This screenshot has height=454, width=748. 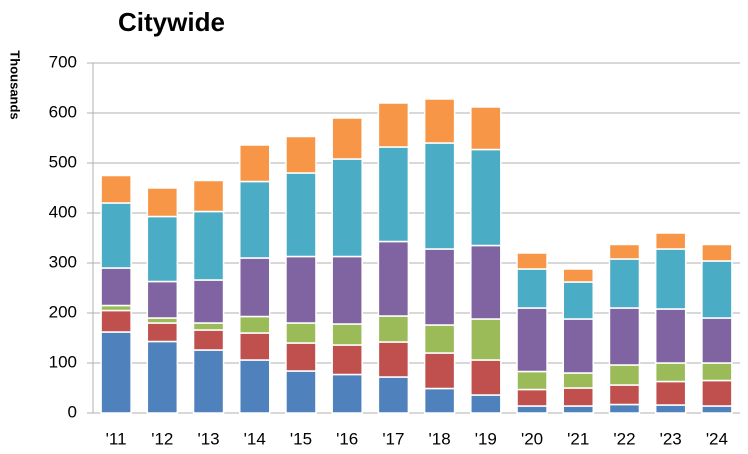 I want to click on x-tick-label: '17, so click(x=393, y=438).